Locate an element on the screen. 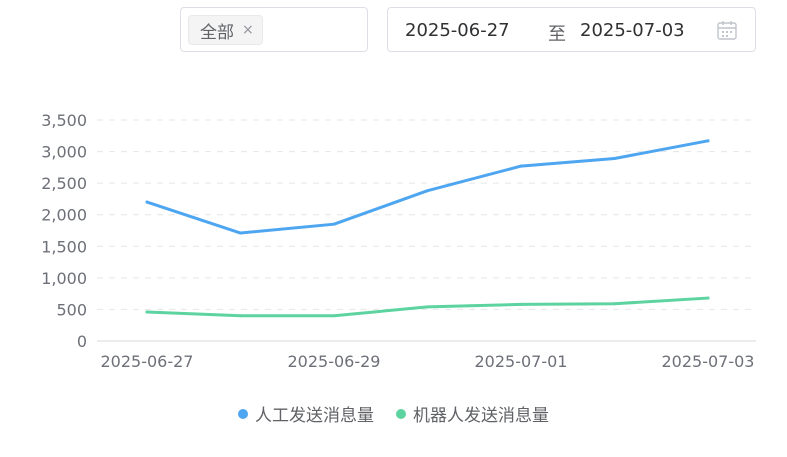 The image size is (787, 457). y-tick-label: 1,000 is located at coordinates (64, 278).